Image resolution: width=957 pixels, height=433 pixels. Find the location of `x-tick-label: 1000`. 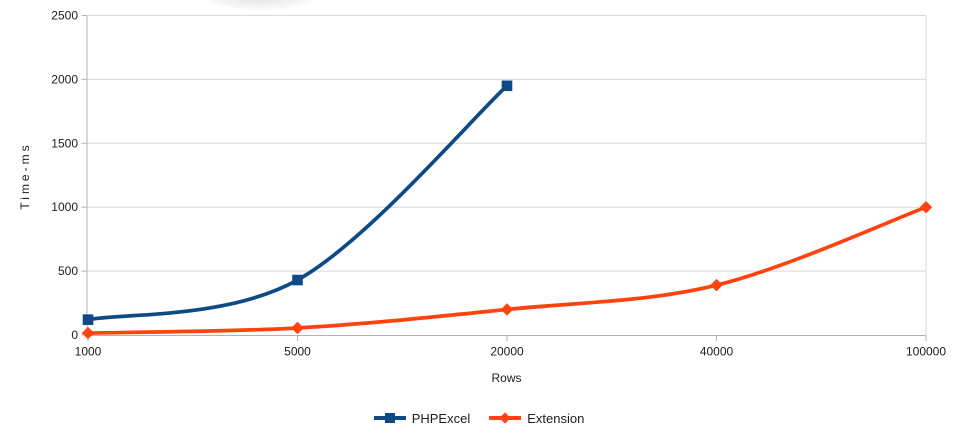

x-tick-label: 1000 is located at coordinates (88, 352).